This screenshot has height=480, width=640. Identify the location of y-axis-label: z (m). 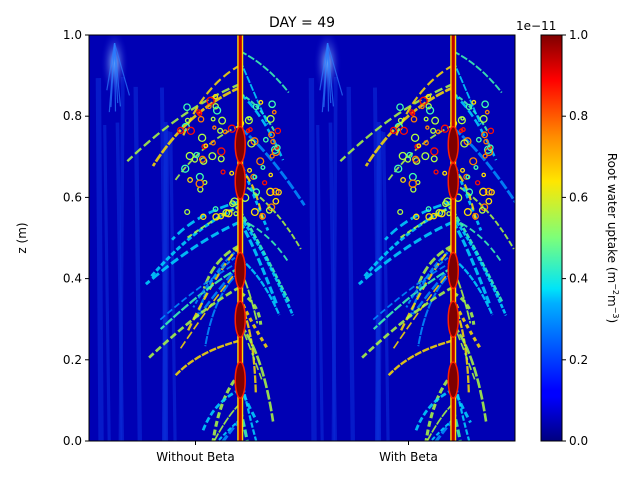
(22, 237).